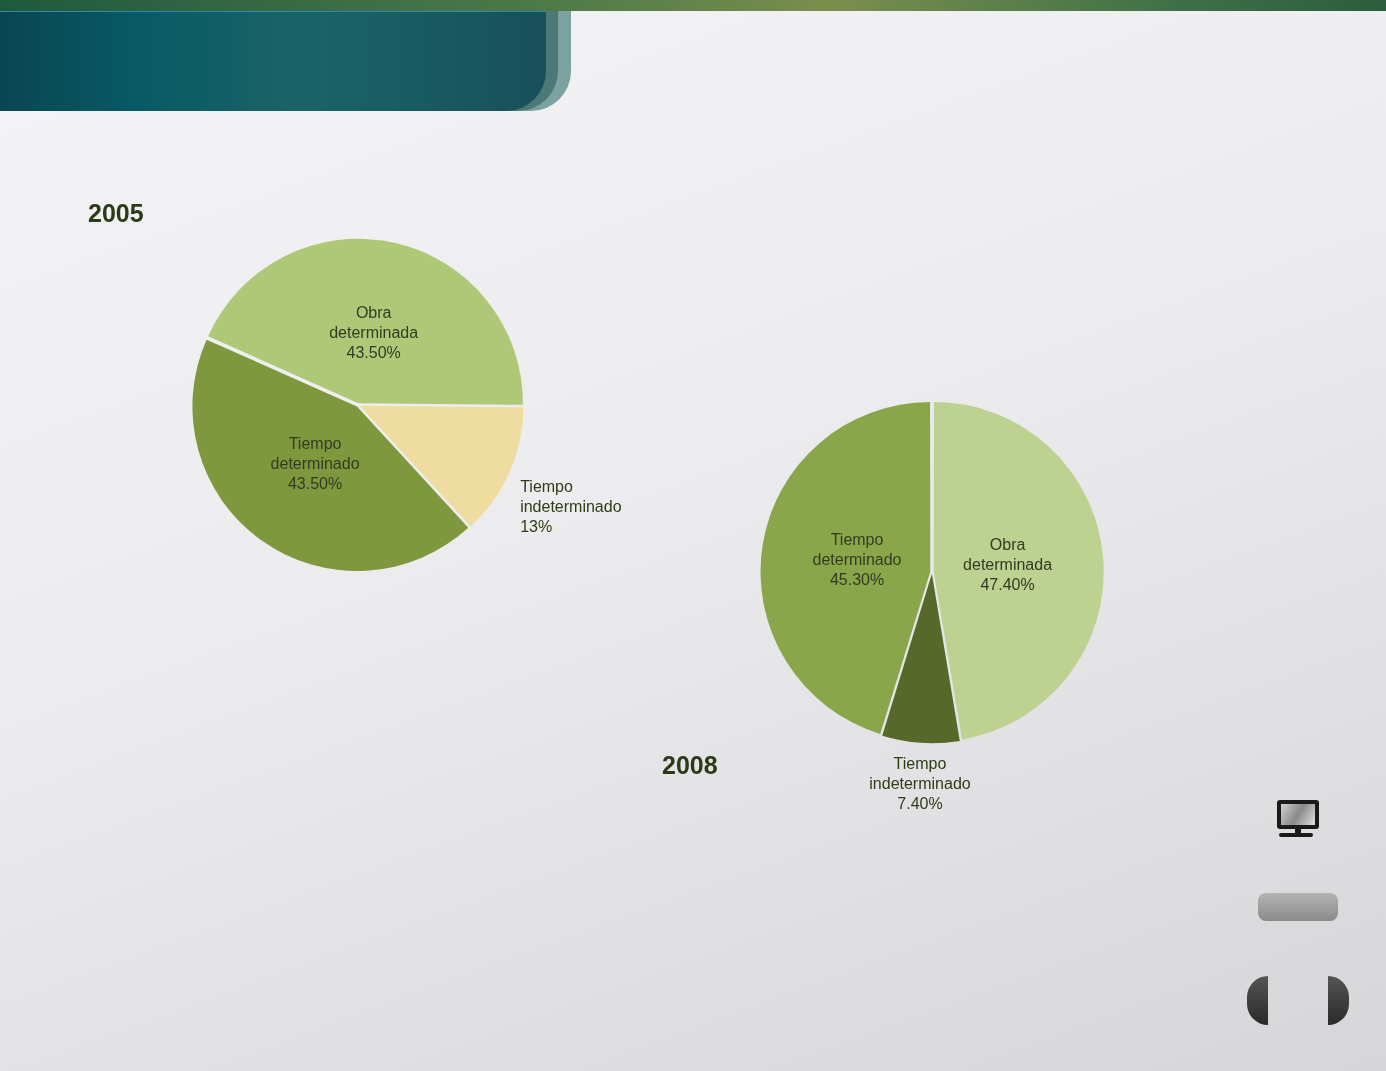 The width and height of the screenshot is (1386, 1071). Describe the element at coordinates (116, 212) in the screenshot. I see `chart-title: 2005` at that location.